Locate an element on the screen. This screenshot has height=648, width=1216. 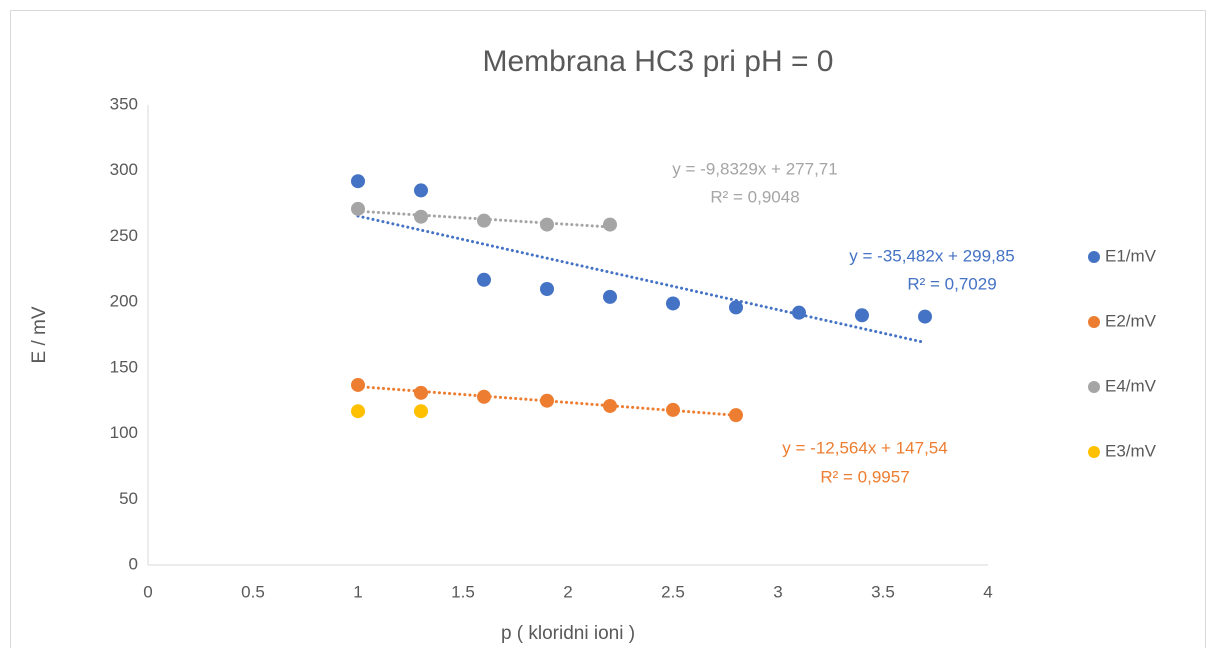
x-tick-label: 4 is located at coordinates (987, 591).